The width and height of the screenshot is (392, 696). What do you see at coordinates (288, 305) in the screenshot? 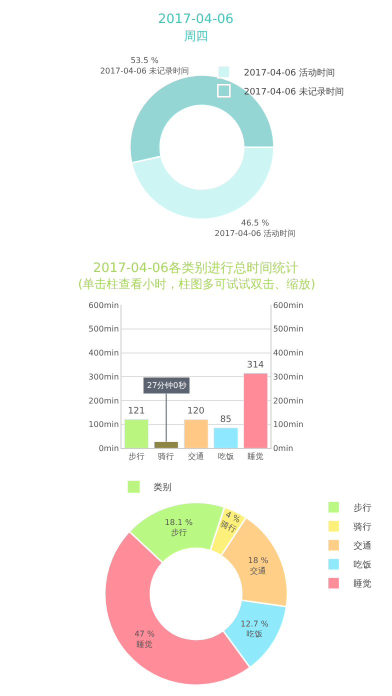
I see `y2-tick-label: 600min` at bounding box center [288, 305].